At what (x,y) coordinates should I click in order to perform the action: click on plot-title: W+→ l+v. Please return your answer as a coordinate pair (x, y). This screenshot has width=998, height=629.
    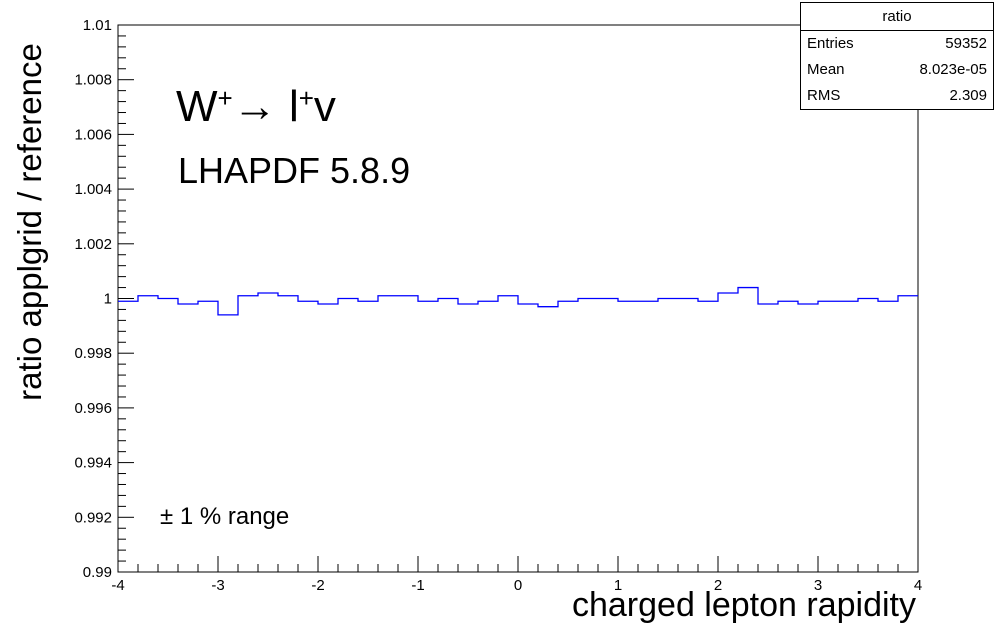
    Looking at the image, I should click on (256, 106).